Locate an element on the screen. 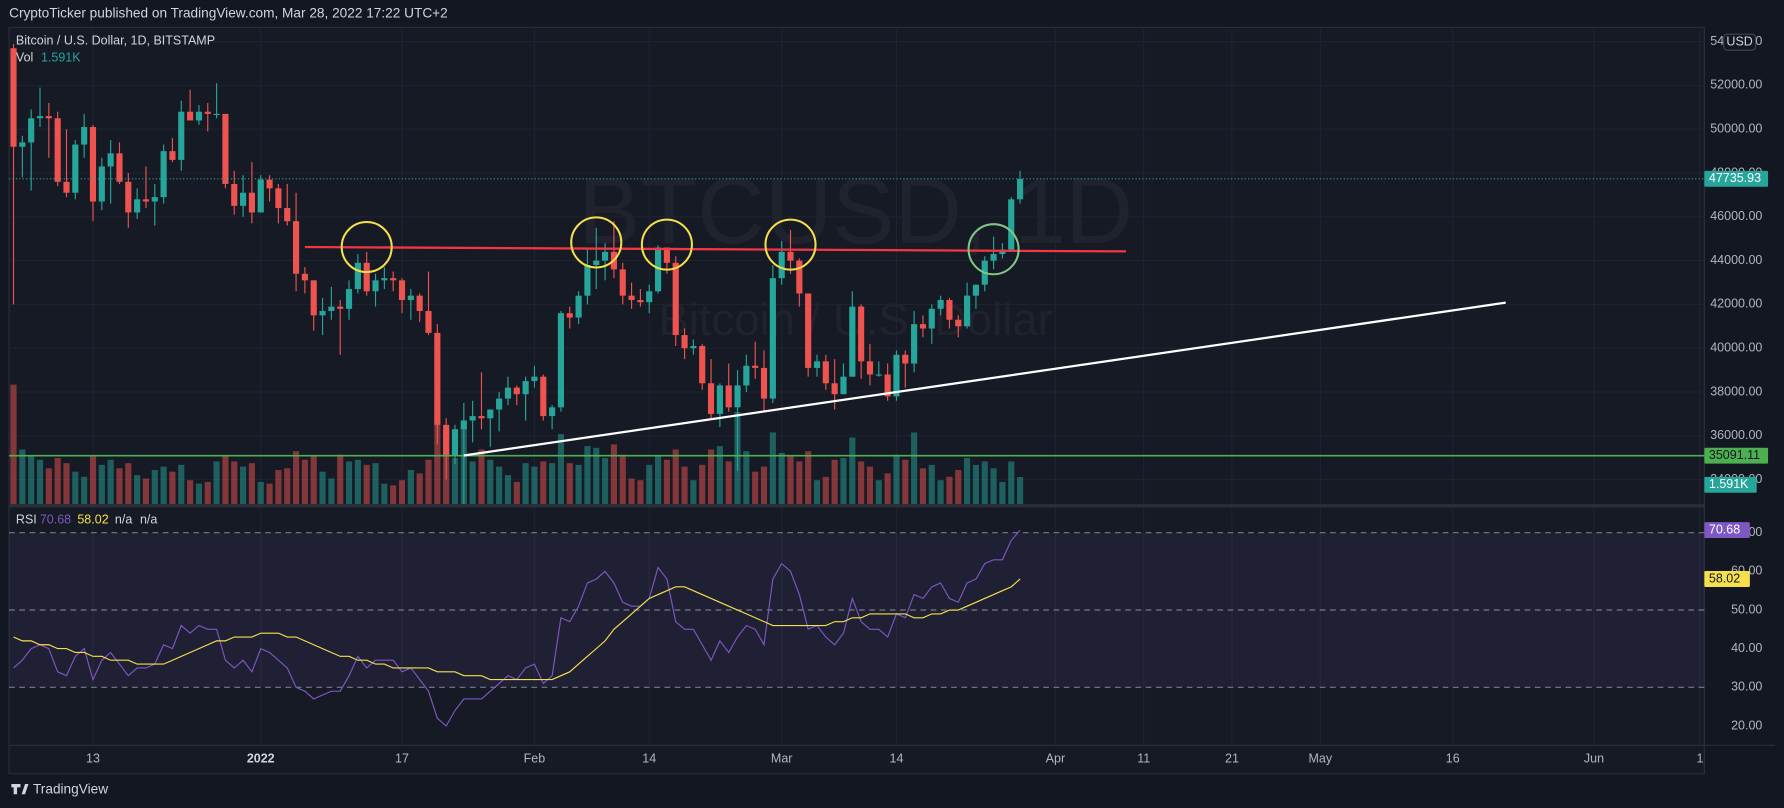 This screenshot has width=1784, height=808. rsi-tick-label: 20.00 is located at coordinates (1746, 725).